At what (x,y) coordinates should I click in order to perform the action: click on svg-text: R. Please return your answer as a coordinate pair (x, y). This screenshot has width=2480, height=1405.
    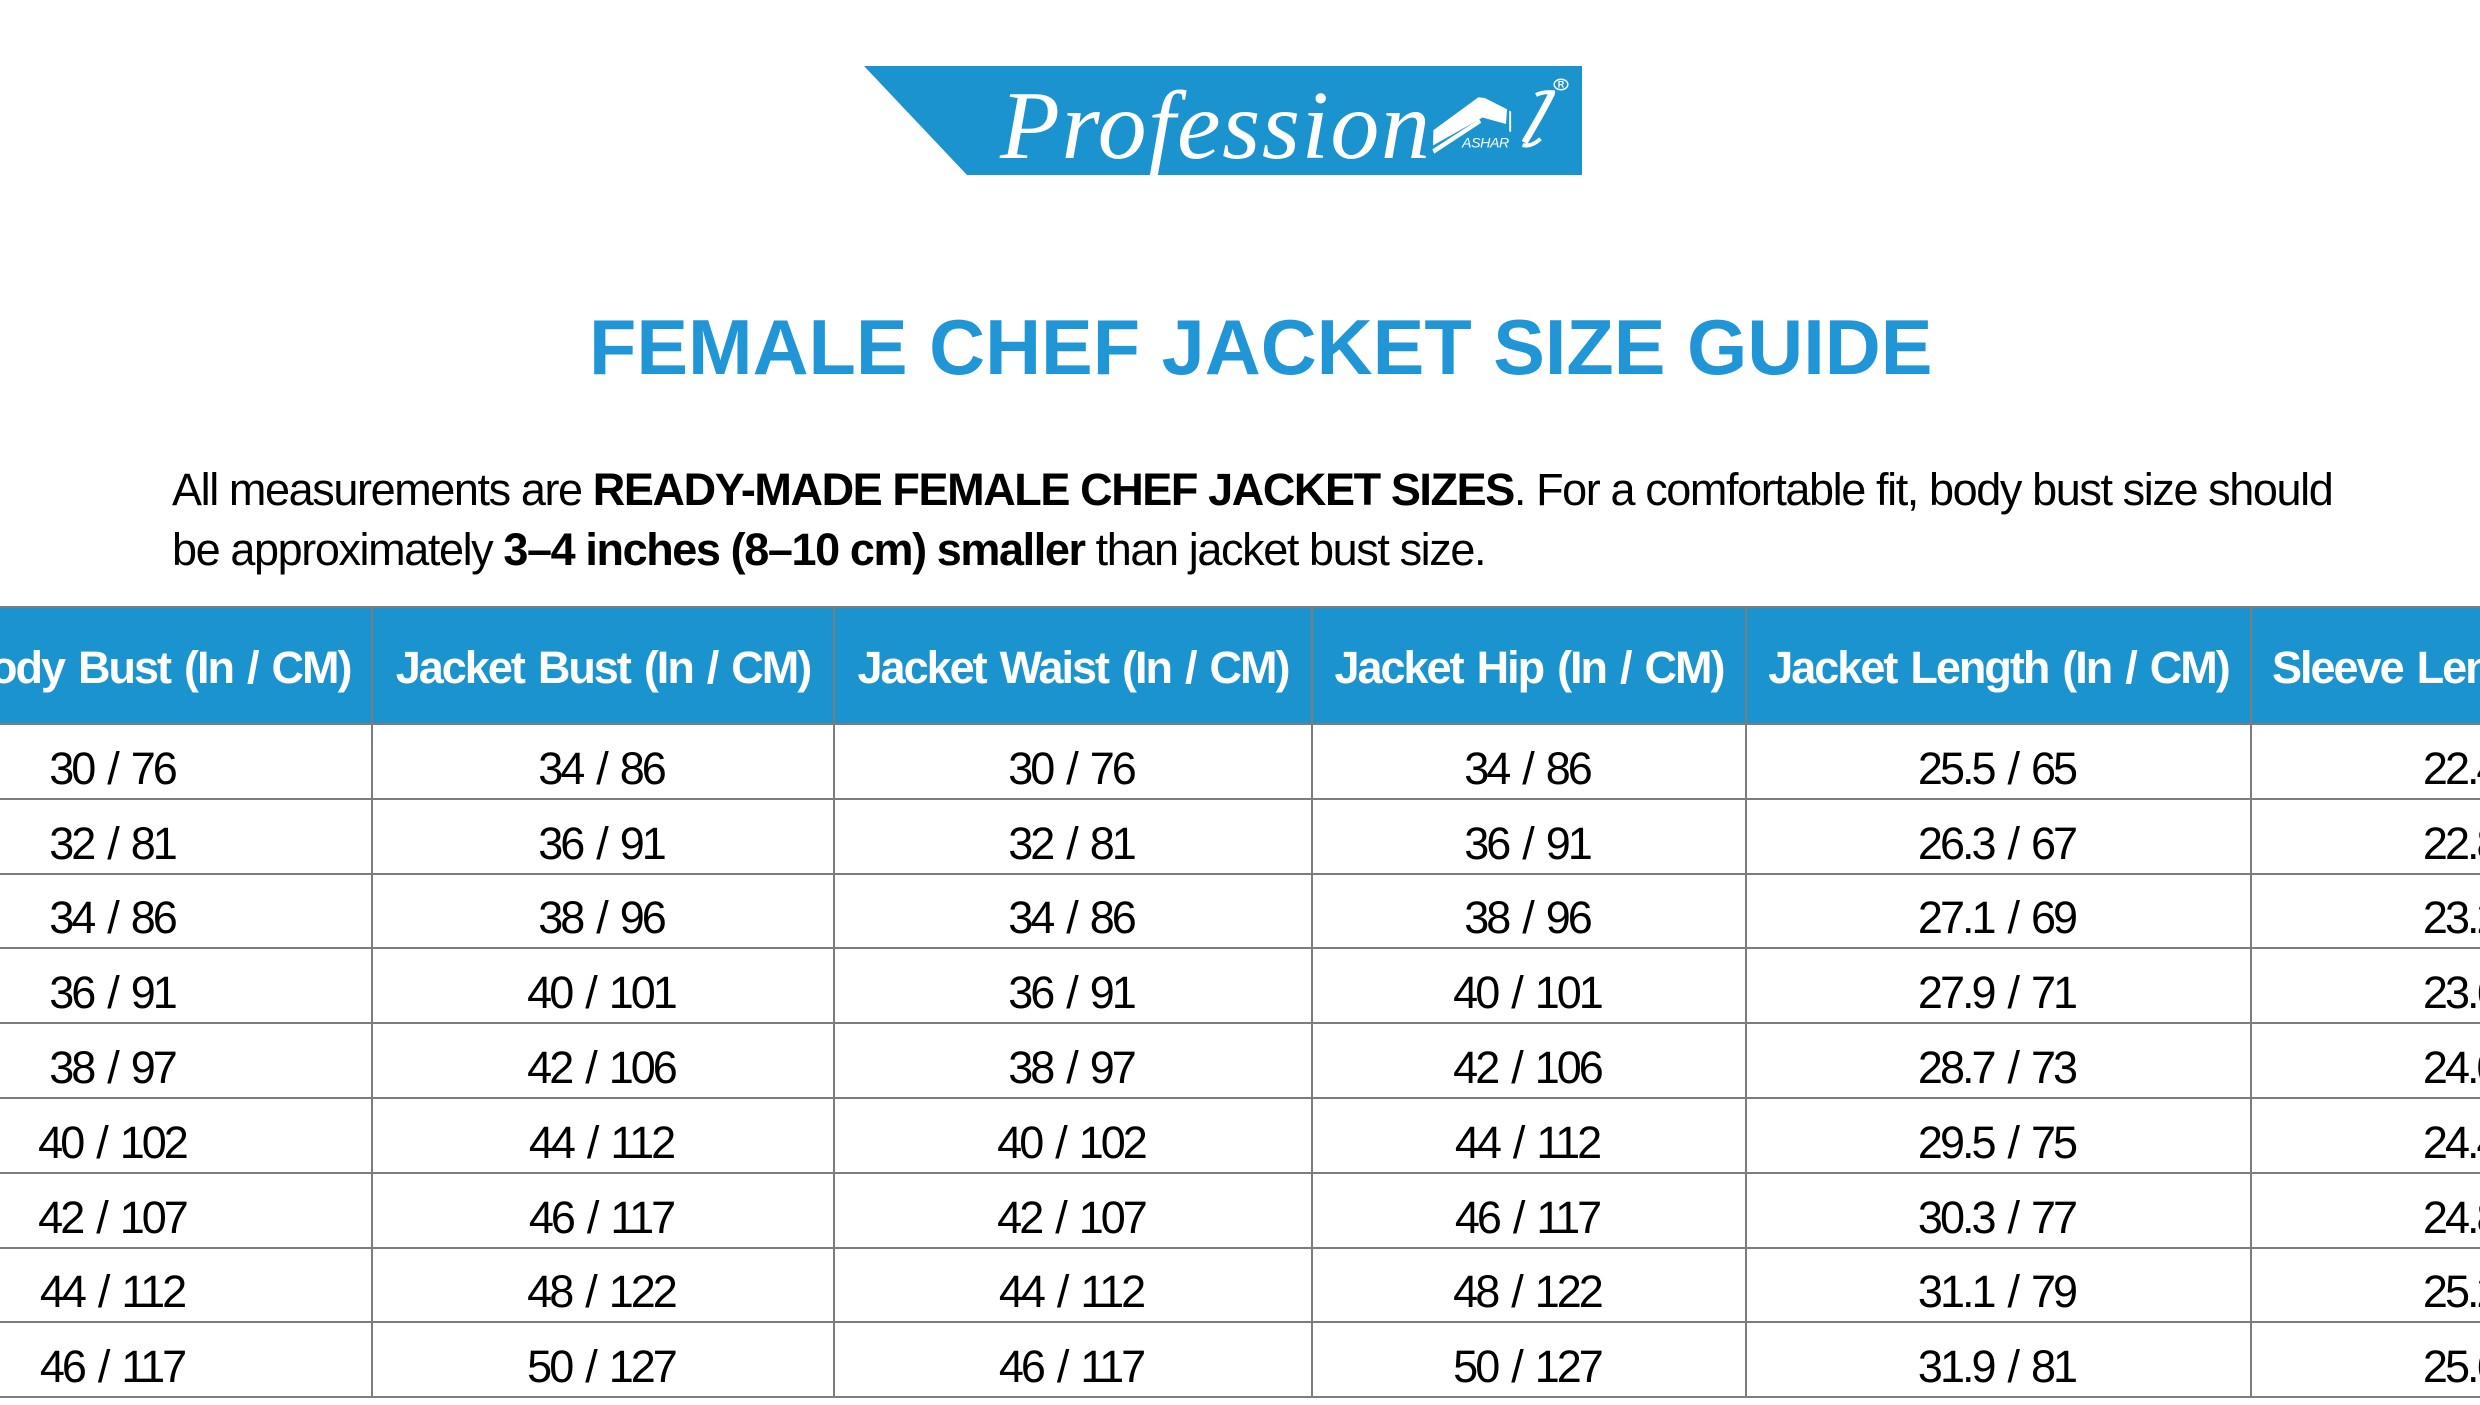
    Looking at the image, I should click on (1561, 85).